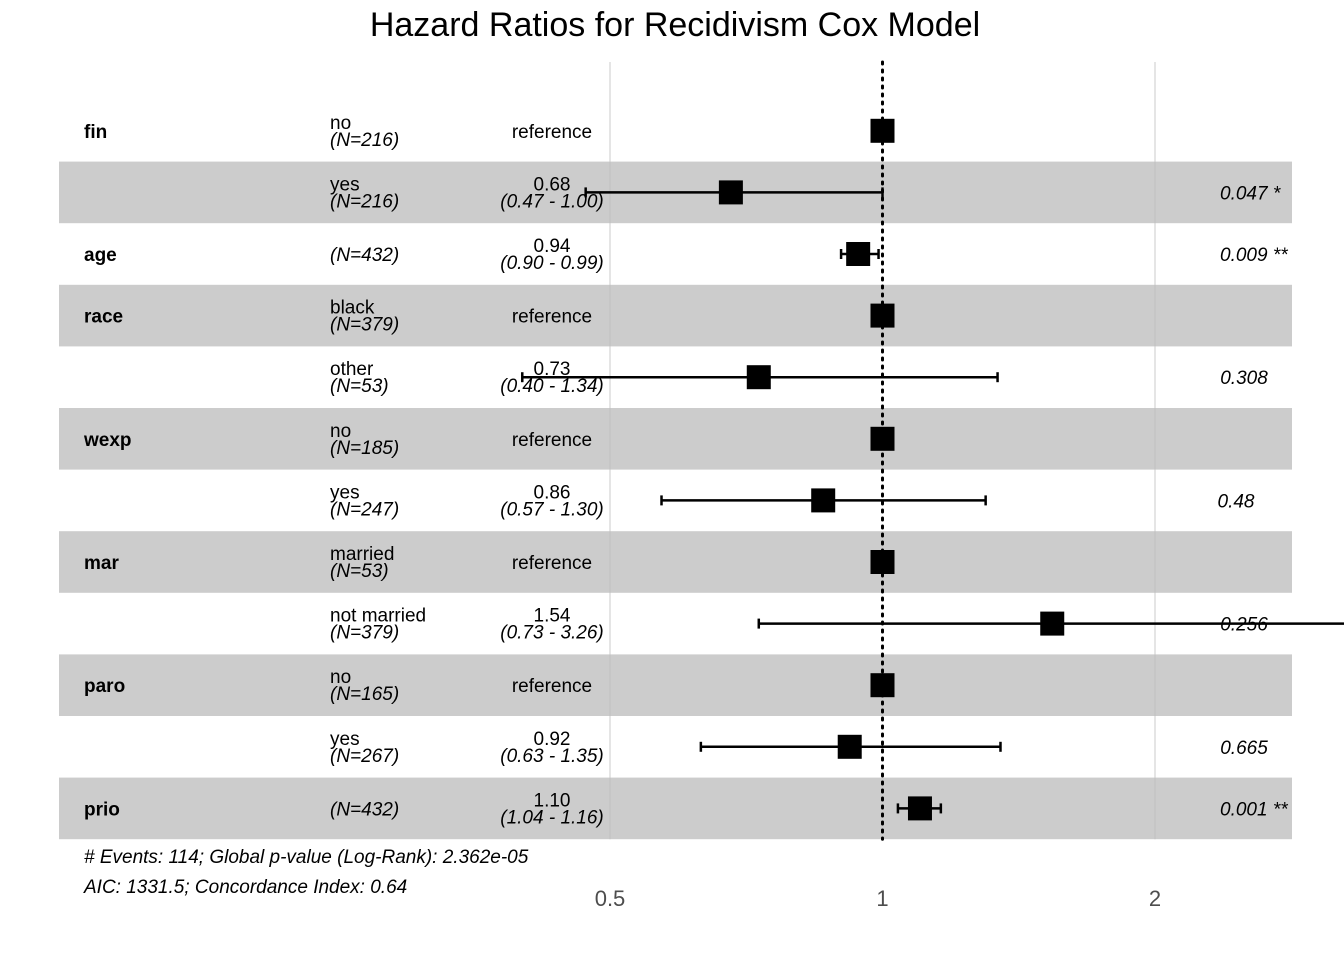 This screenshot has height=960, width=1344. I want to click on ci-label: (0.47 - 1.00), so click(552, 201).